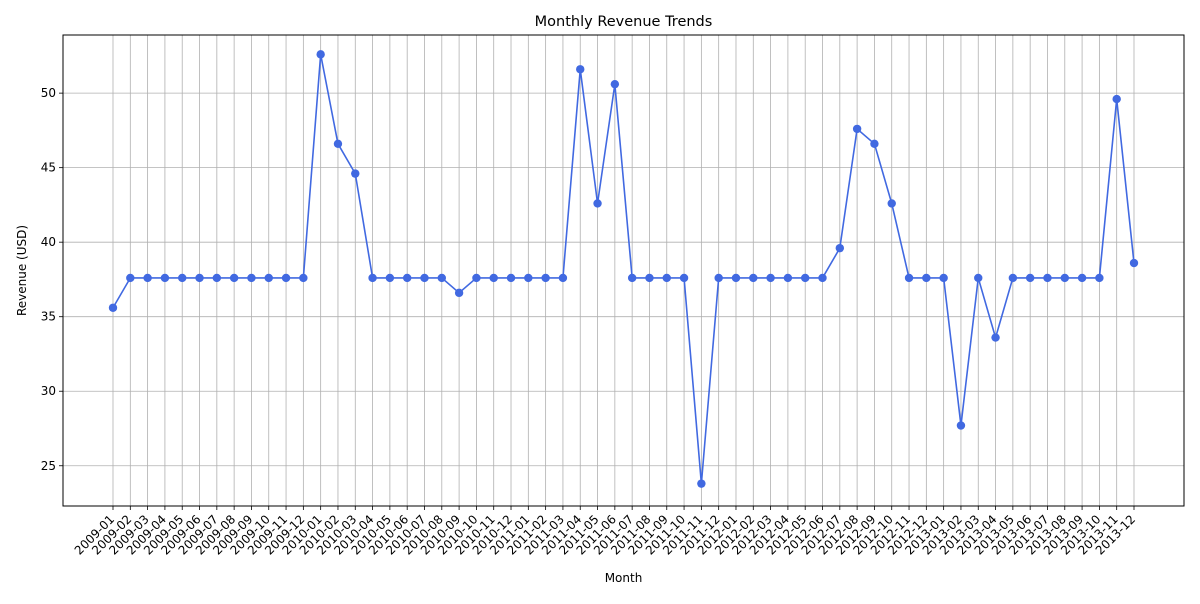  I want to click on chart-title: Monthly Revenue Trends, so click(624, 22).